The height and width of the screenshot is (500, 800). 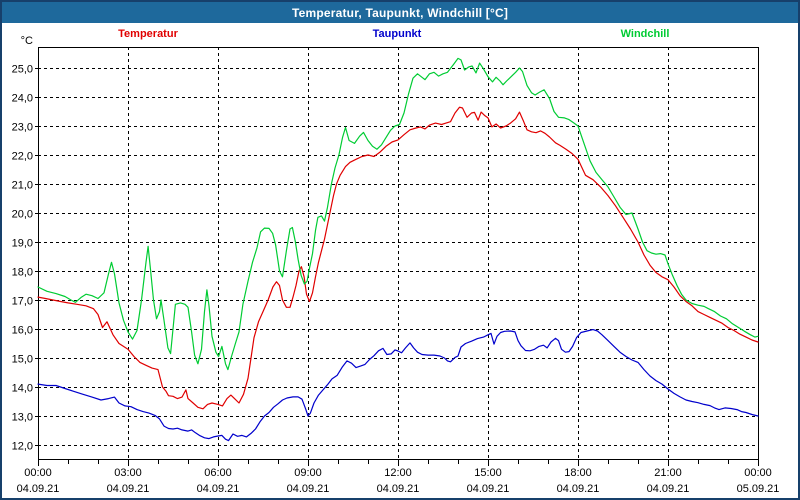 I want to click on x-tick-time-label: 09:00, so click(x=308, y=473).